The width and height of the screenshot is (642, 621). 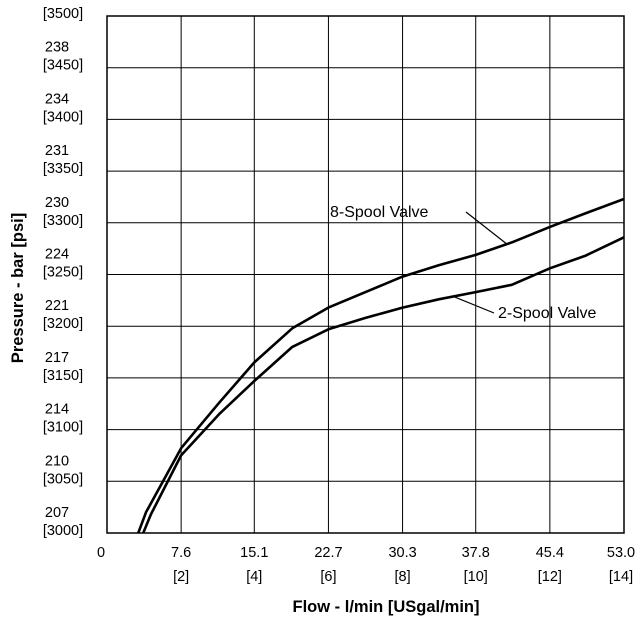 I want to click on x-tick-sublabel: [6], so click(x=328, y=577).